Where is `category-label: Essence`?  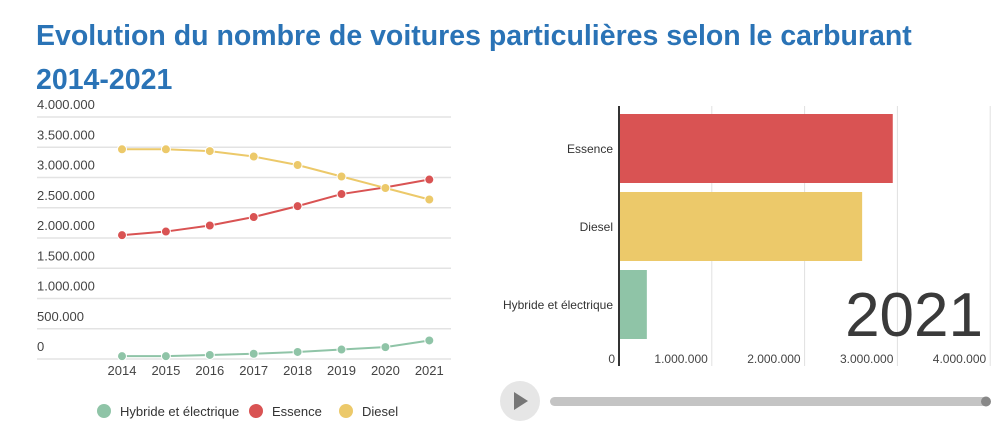
category-label: Essence is located at coordinates (590, 149).